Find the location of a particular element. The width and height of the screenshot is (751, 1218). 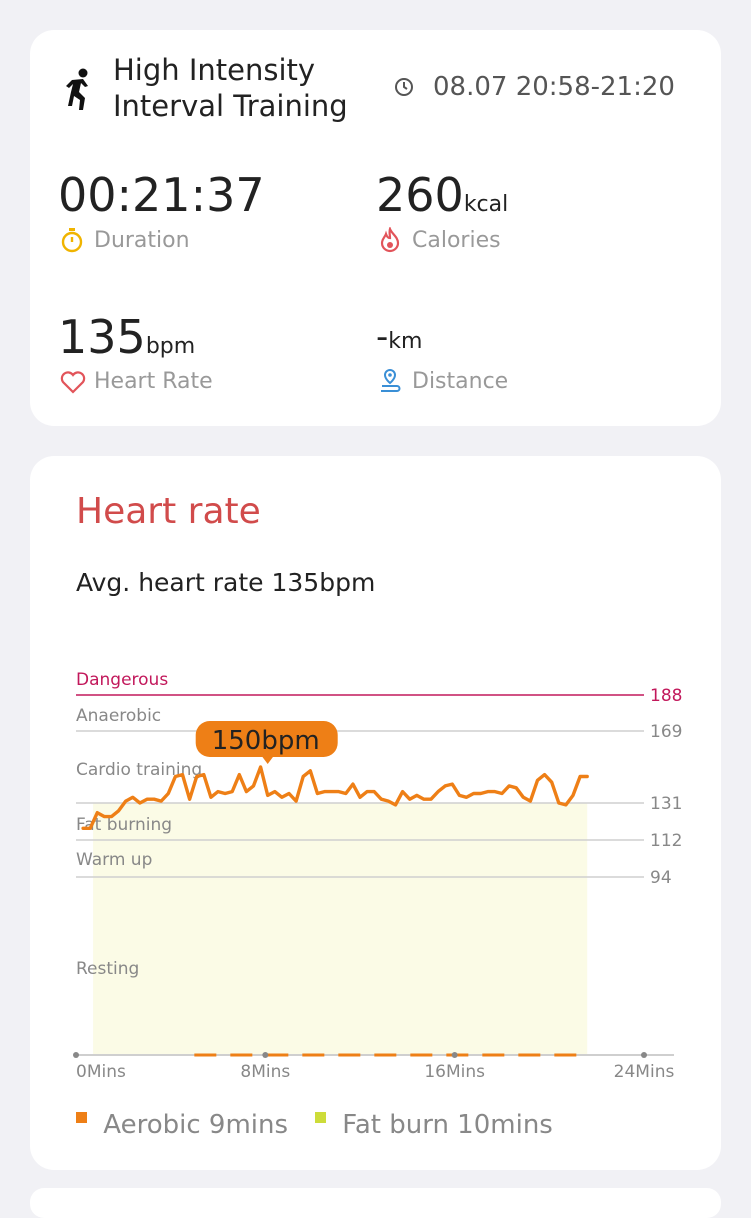

calories-unit: kcal is located at coordinates (486, 204).